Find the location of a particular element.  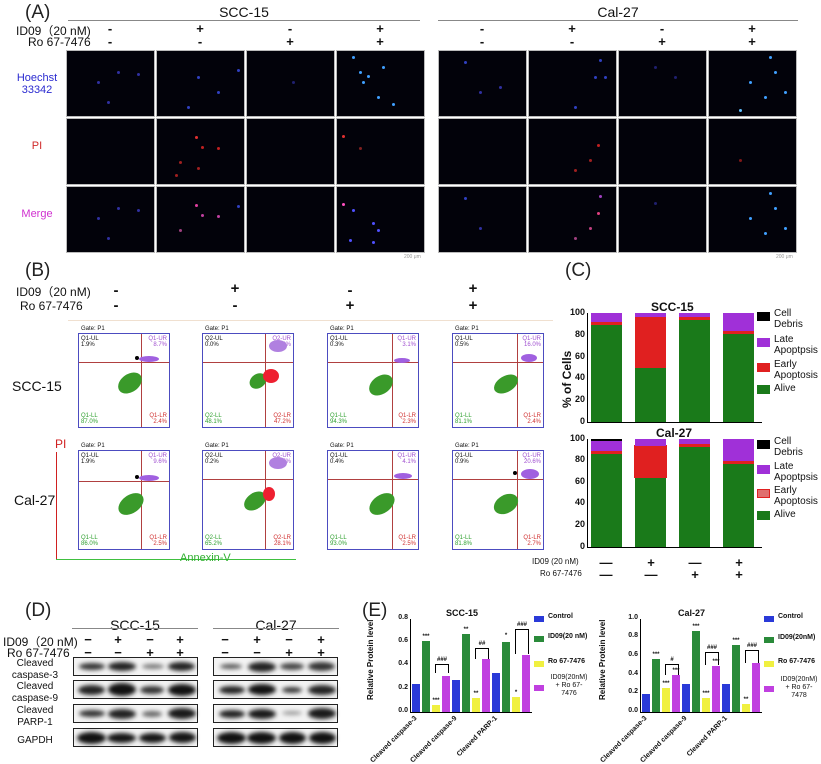

quadrant-ul-value: 1.9% is located at coordinates (88, 462).